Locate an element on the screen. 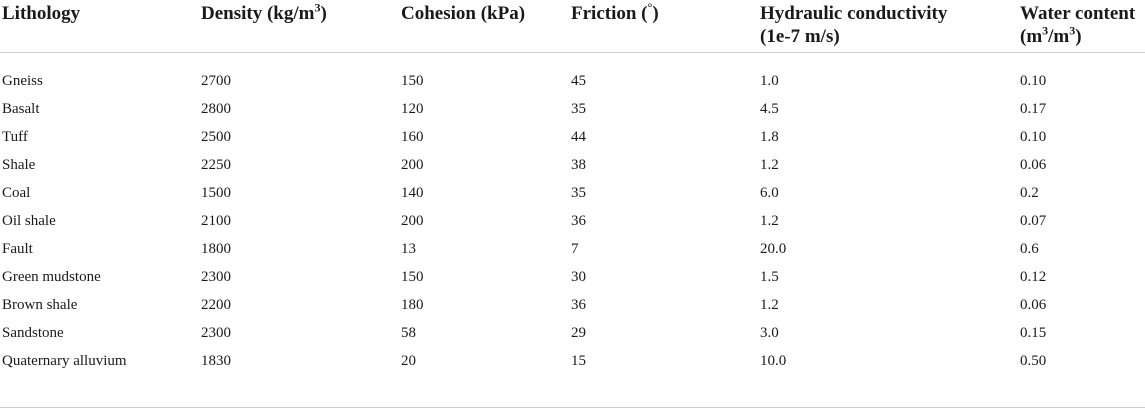 Image resolution: width=1145 pixels, height=410 pixels. cell-friction: 30 is located at coordinates (578, 277).